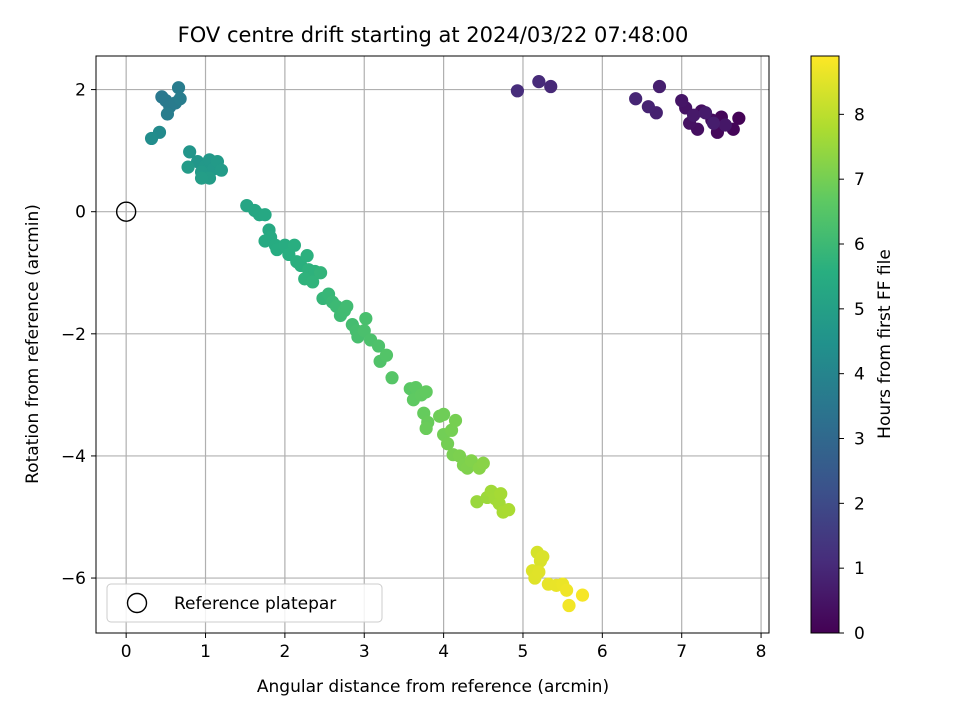  I want to click on colorbar: 0 1 2 3 4 5 6 7 8 Hours from first FF file, so click(852, 349).